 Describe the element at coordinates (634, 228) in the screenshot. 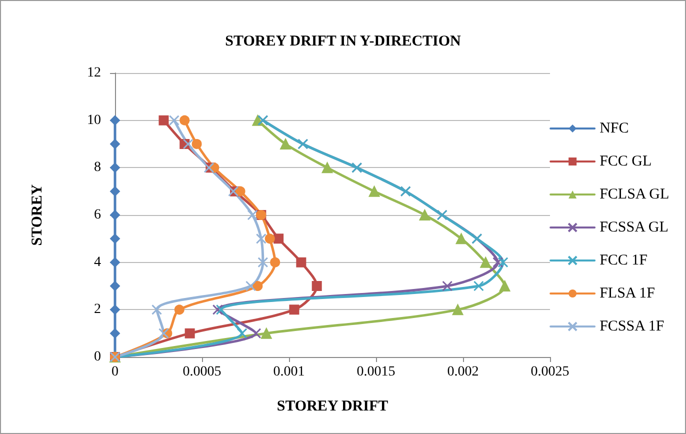

I see `legend-label: FCSSA GL` at that location.